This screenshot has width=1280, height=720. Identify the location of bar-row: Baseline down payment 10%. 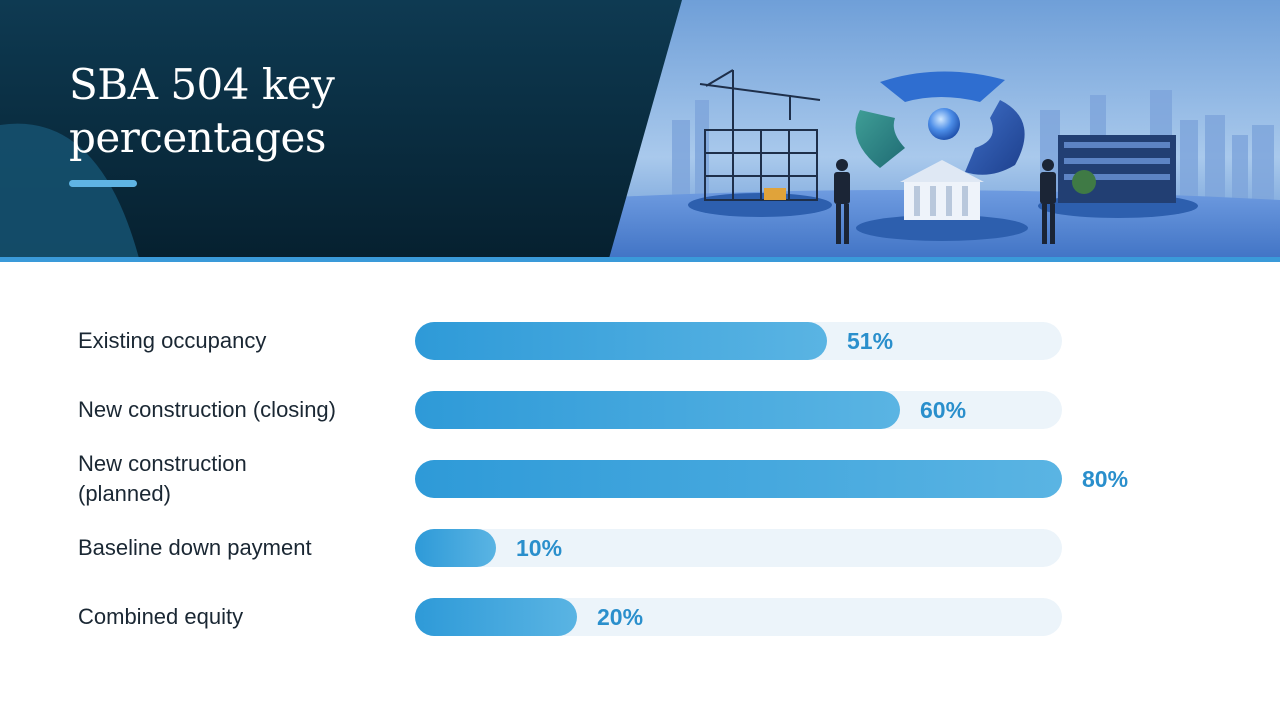
(640, 548).